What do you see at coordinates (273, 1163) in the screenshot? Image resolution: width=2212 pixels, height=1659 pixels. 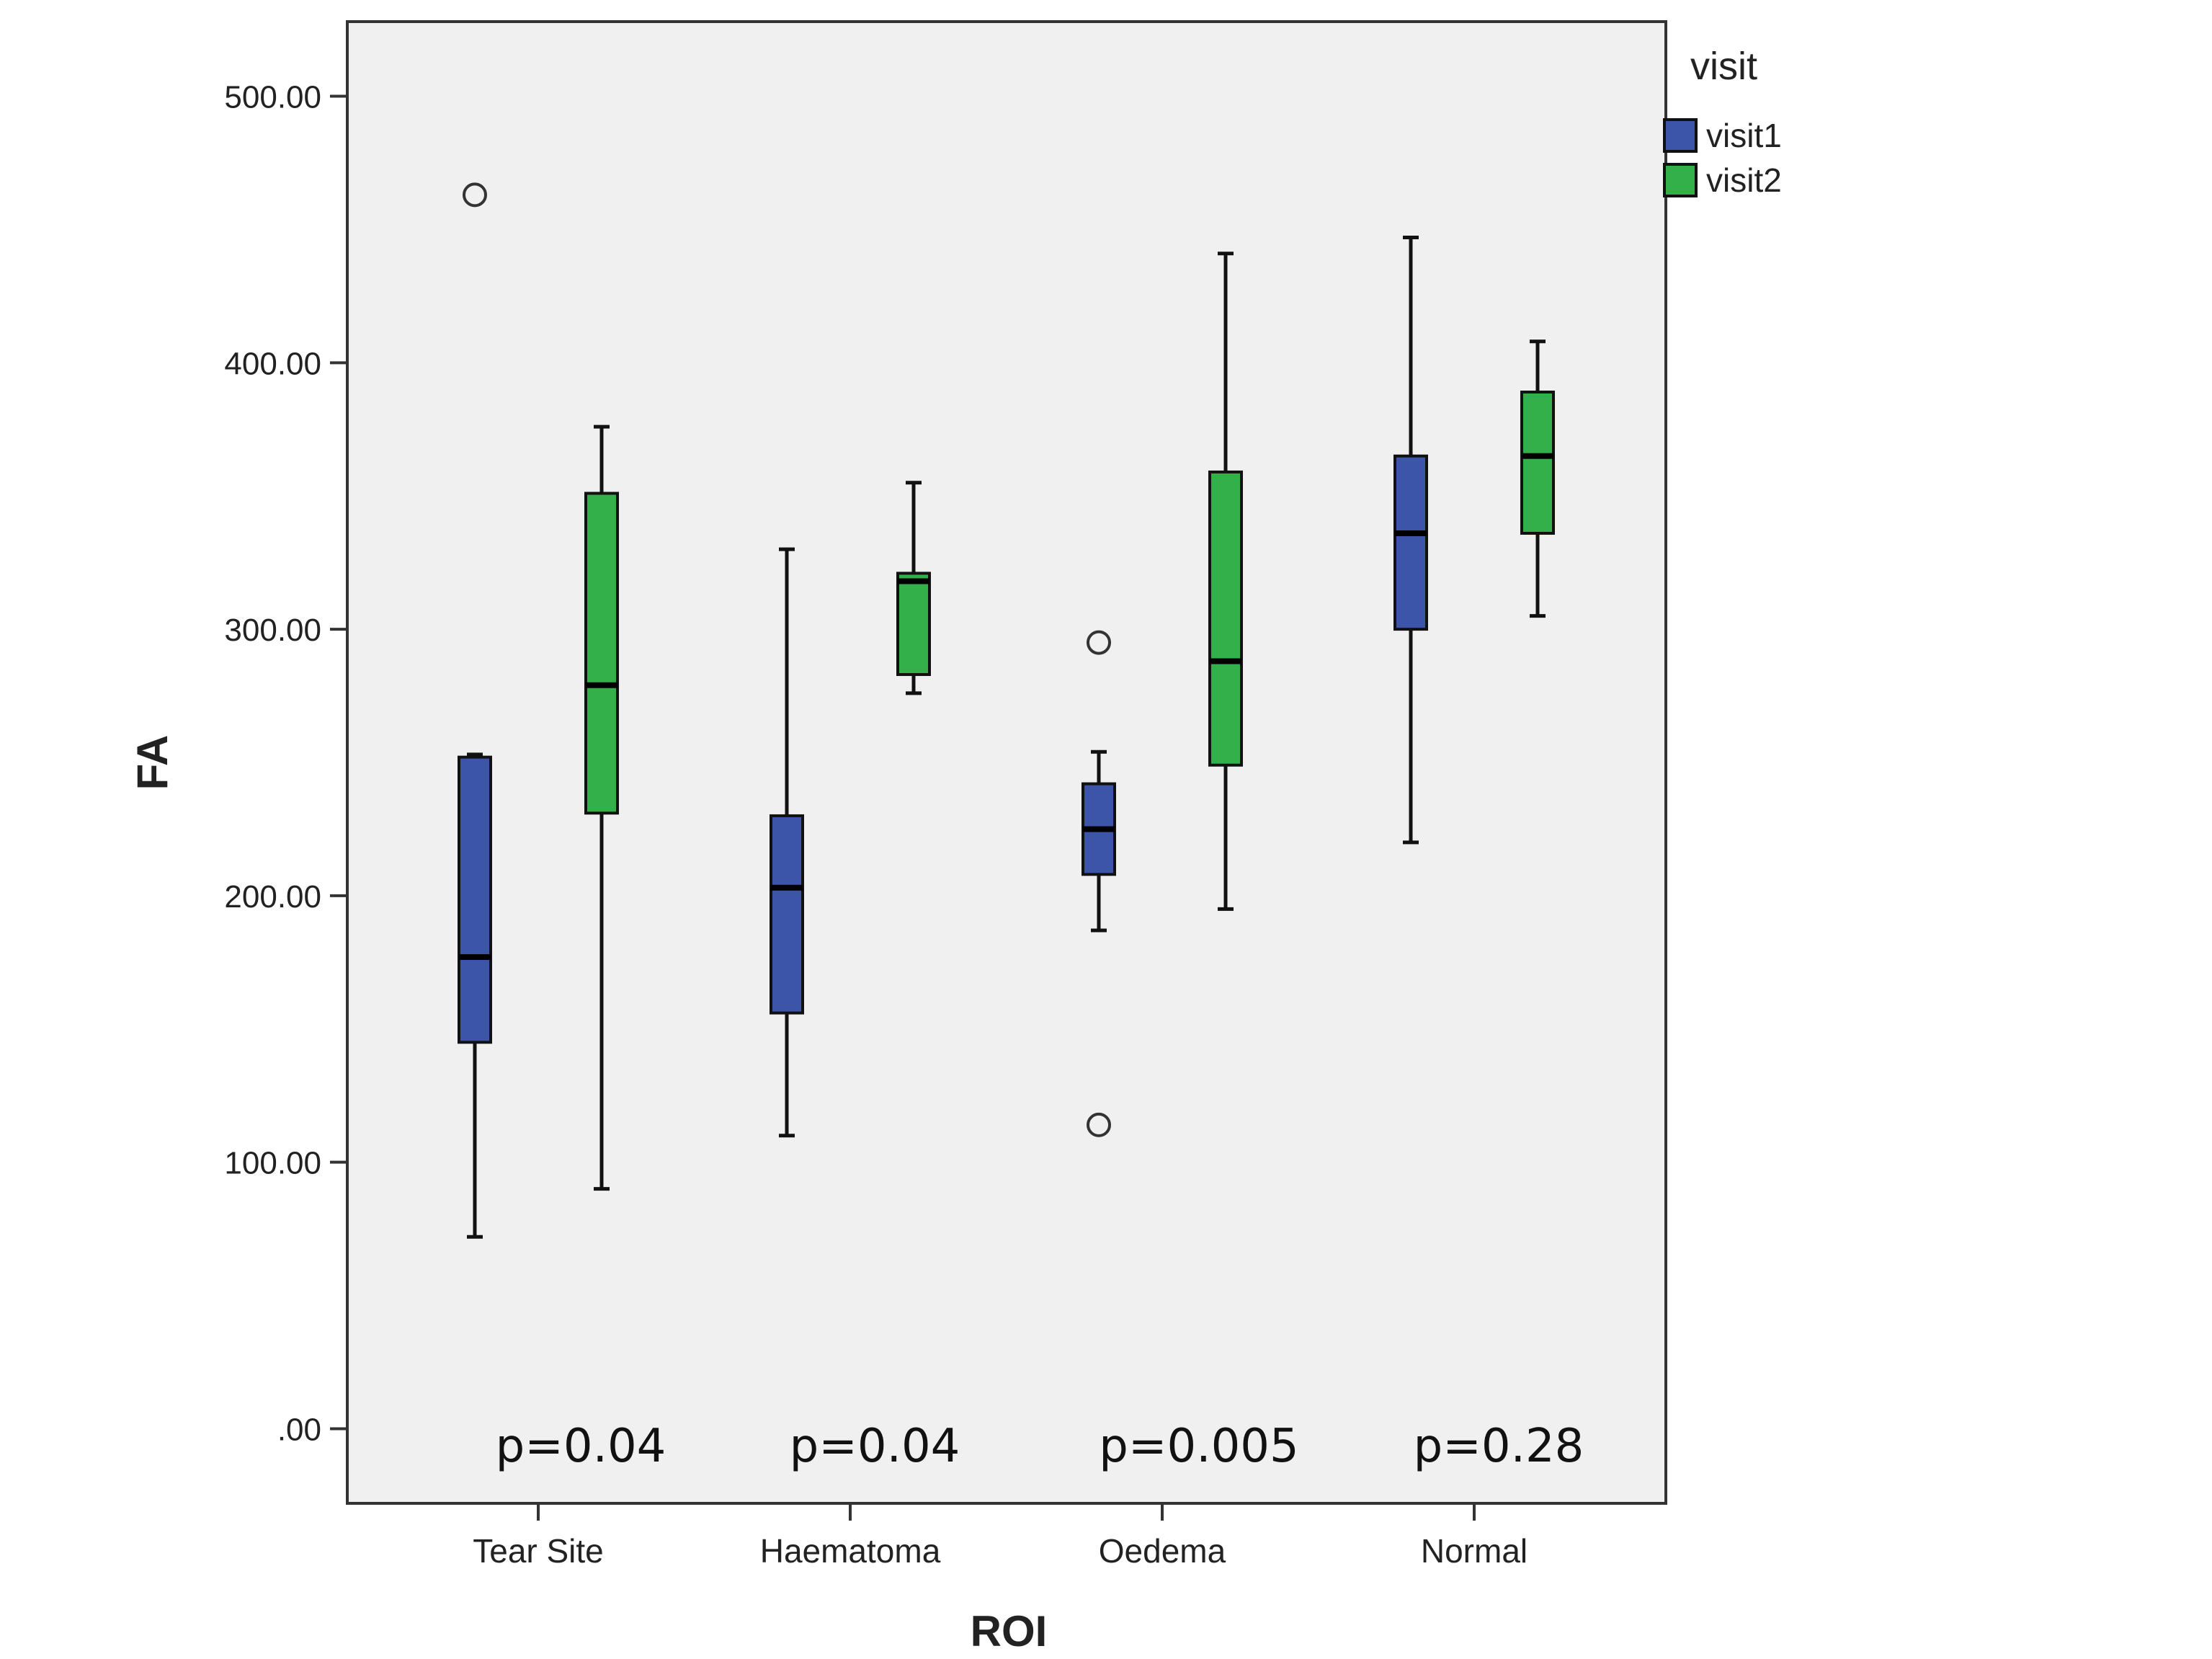 I see `y-tick-label: 100.00` at bounding box center [273, 1163].